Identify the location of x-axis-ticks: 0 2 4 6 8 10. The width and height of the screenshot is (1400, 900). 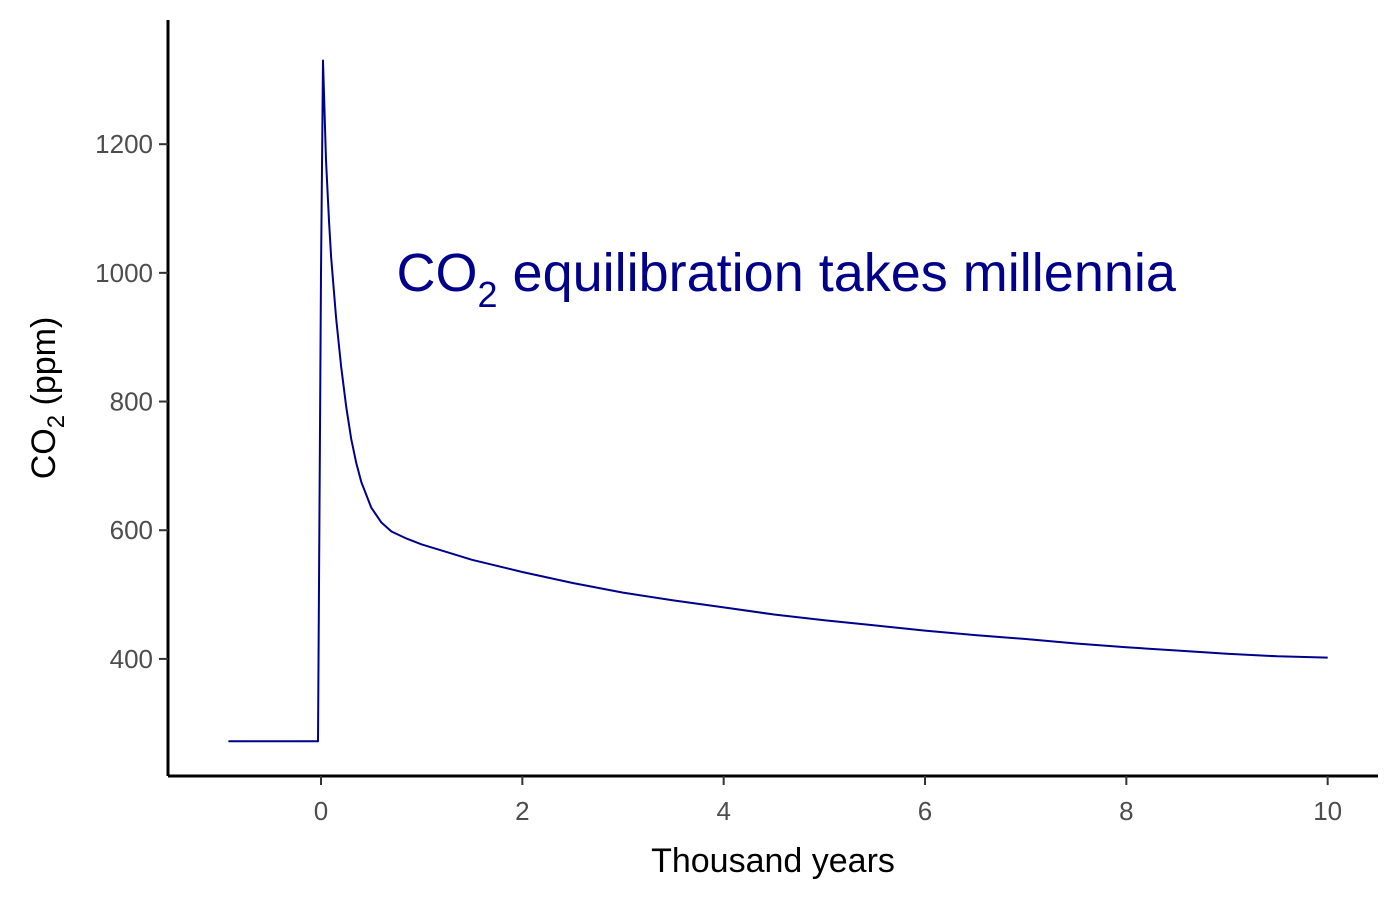
(828, 801).